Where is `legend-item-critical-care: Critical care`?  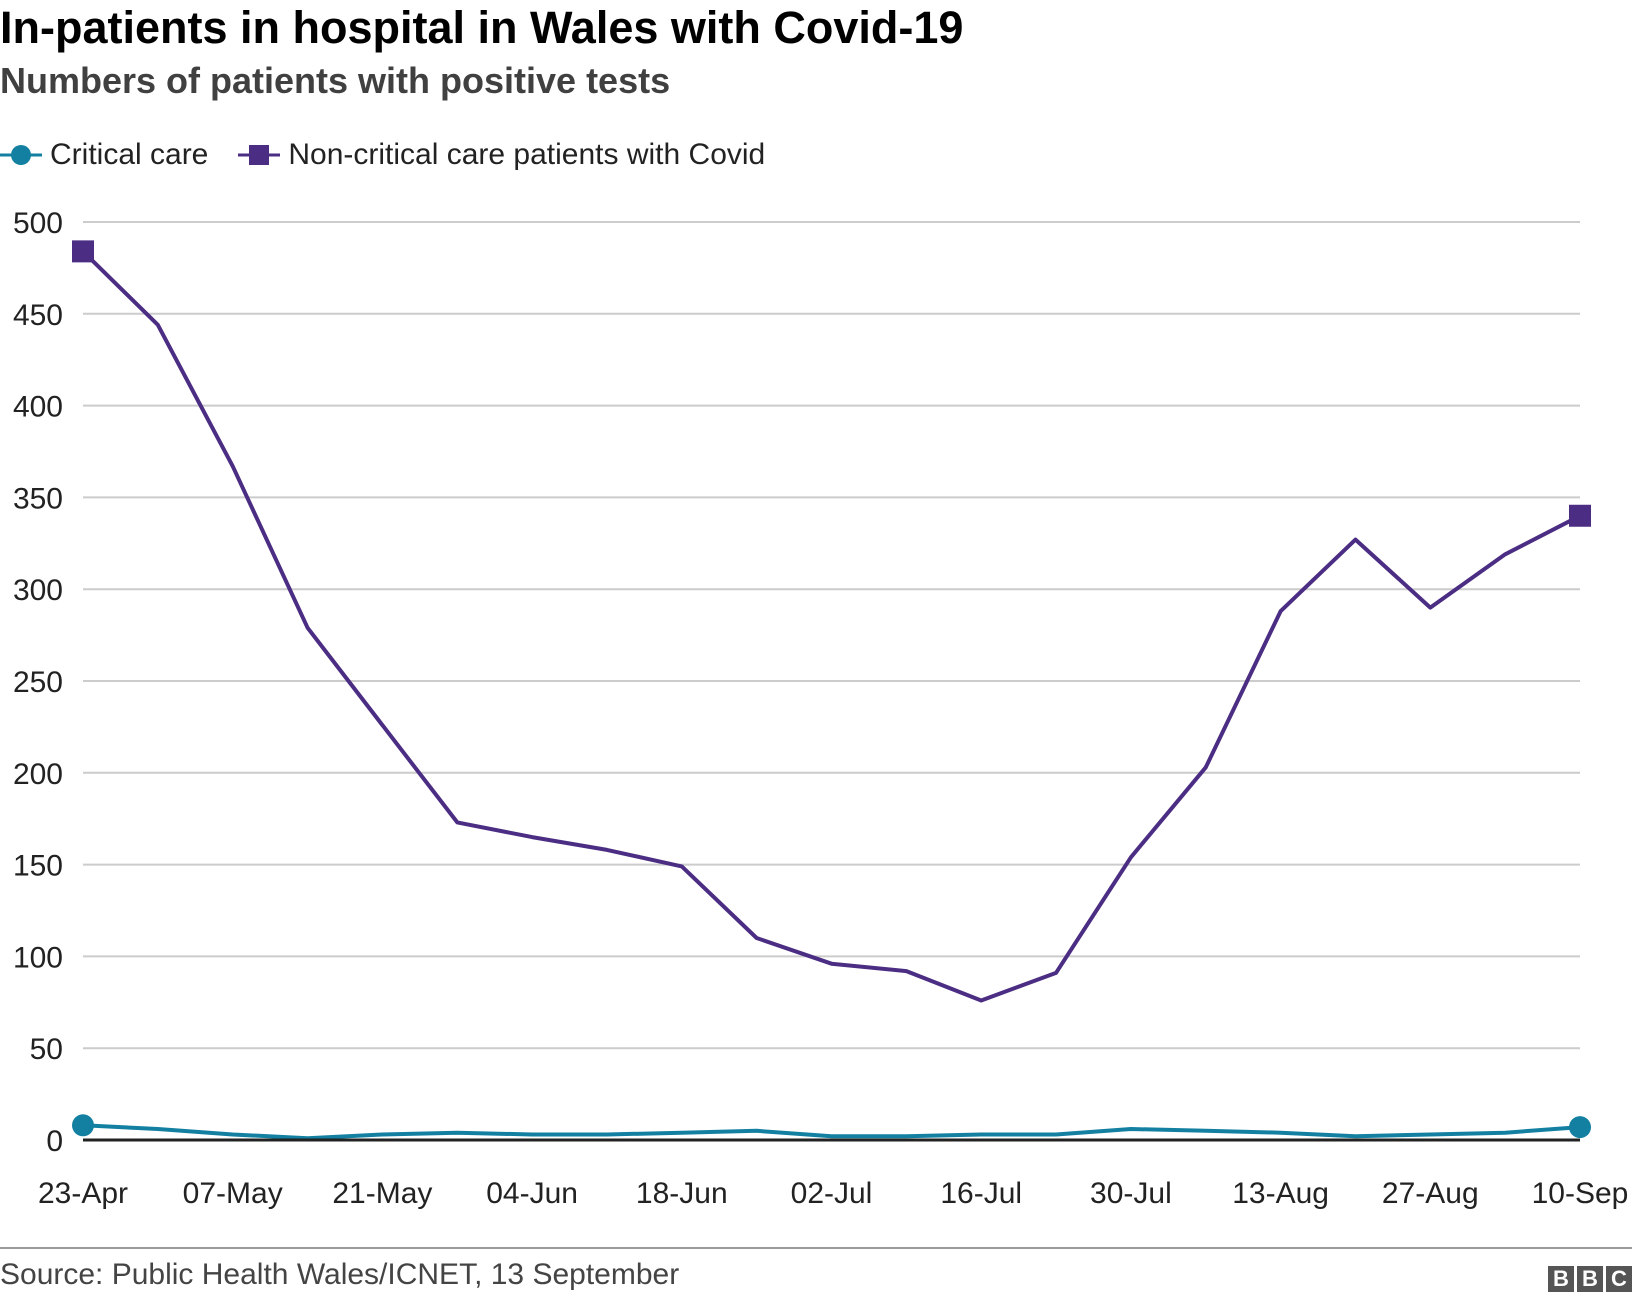
legend-item-critical-care: Critical care is located at coordinates (104, 155).